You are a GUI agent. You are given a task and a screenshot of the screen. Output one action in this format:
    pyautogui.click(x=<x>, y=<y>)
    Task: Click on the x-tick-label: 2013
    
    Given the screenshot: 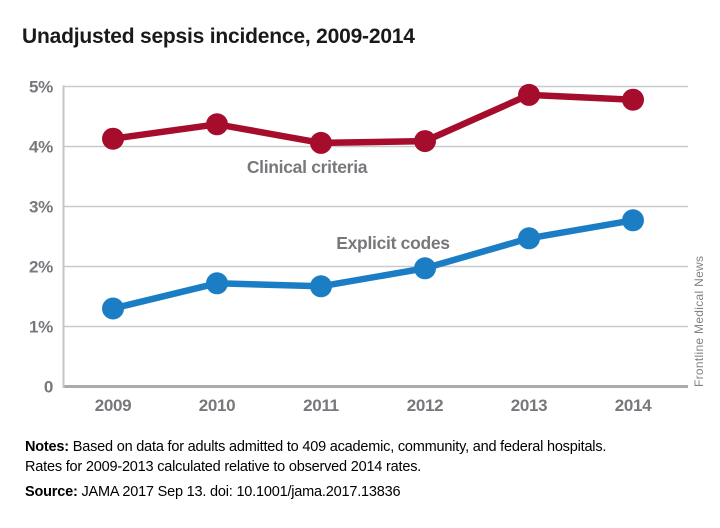 What is the action you would take?
    pyautogui.click(x=529, y=405)
    